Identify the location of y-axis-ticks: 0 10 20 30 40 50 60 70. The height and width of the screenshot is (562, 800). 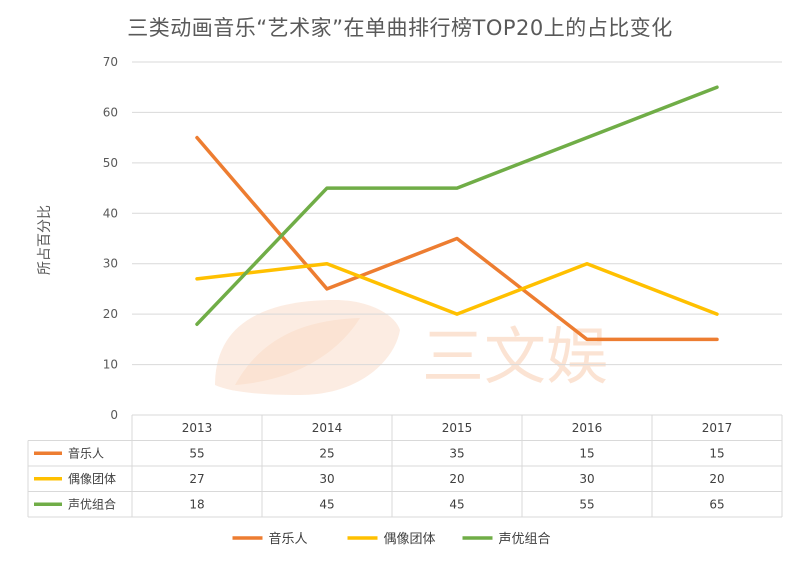
(110, 238).